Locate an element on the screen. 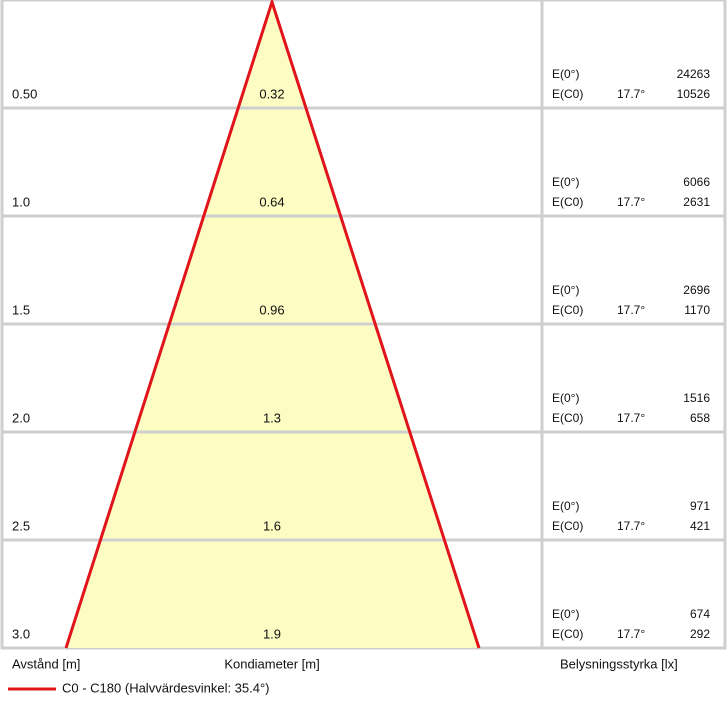  distance: 1.0 is located at coordinates (21, 201).